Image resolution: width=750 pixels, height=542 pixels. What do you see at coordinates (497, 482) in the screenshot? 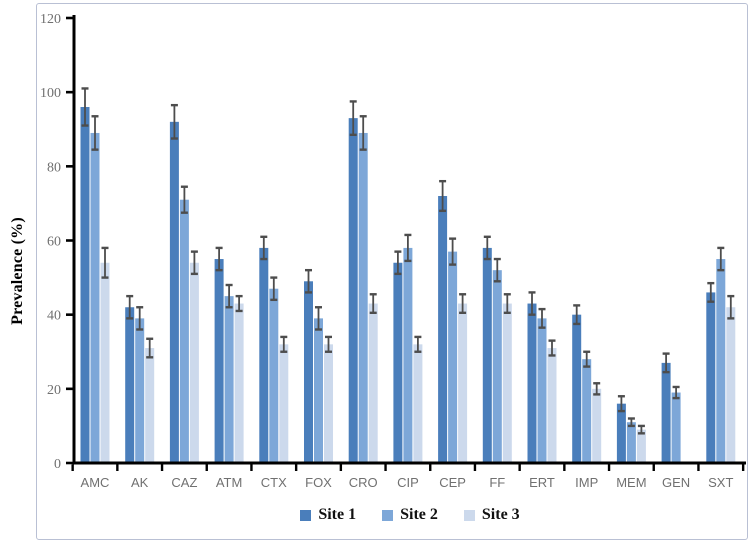
I see `x-category-label-FF: FF` at bounding box center [497, 482].